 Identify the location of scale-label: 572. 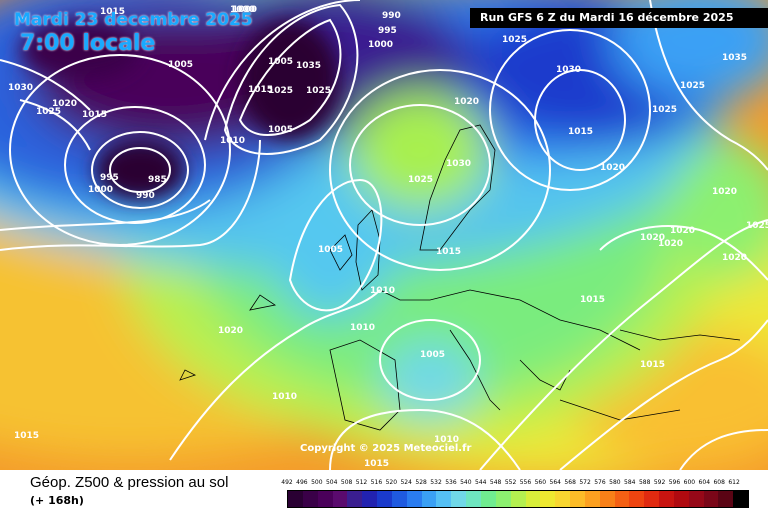
(585, 482).